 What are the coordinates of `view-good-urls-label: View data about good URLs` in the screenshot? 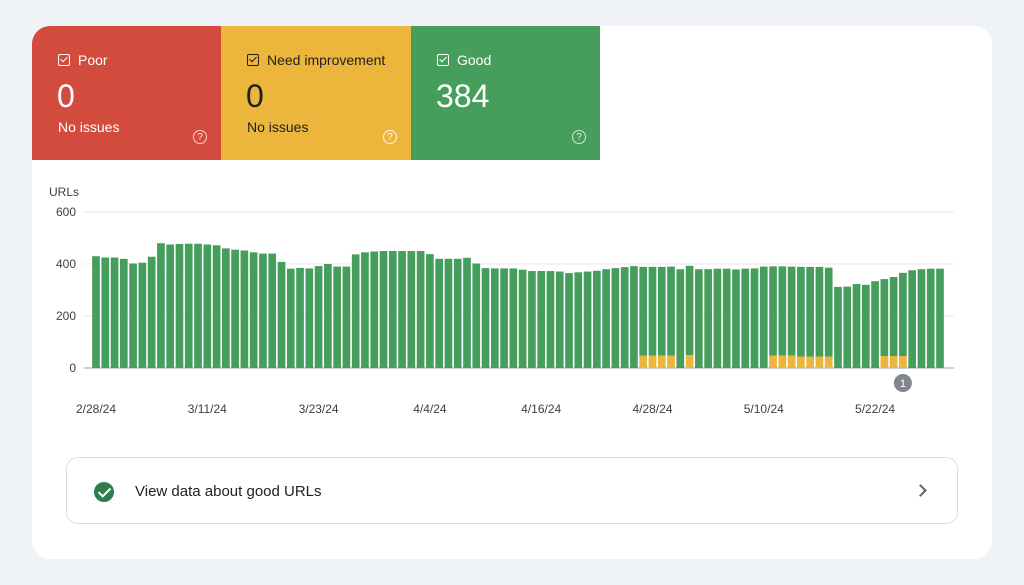 It's located at (228, 491).